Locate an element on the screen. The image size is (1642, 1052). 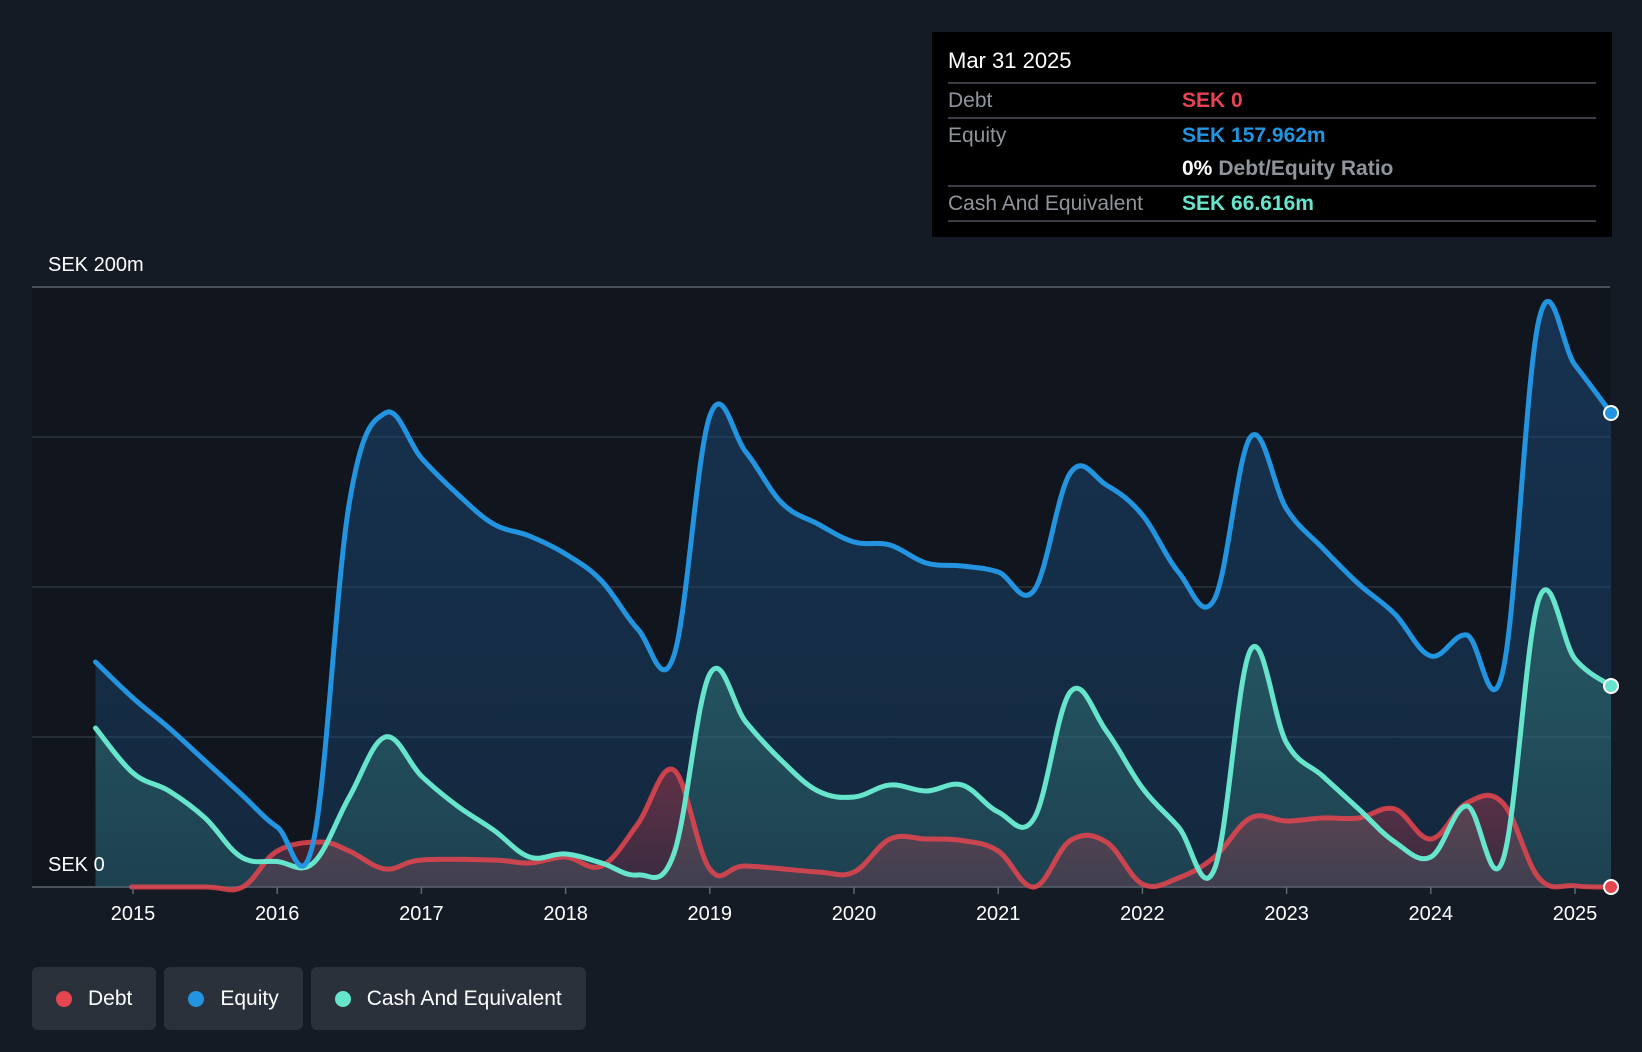
debt-line is located at coordinates (871, 829).